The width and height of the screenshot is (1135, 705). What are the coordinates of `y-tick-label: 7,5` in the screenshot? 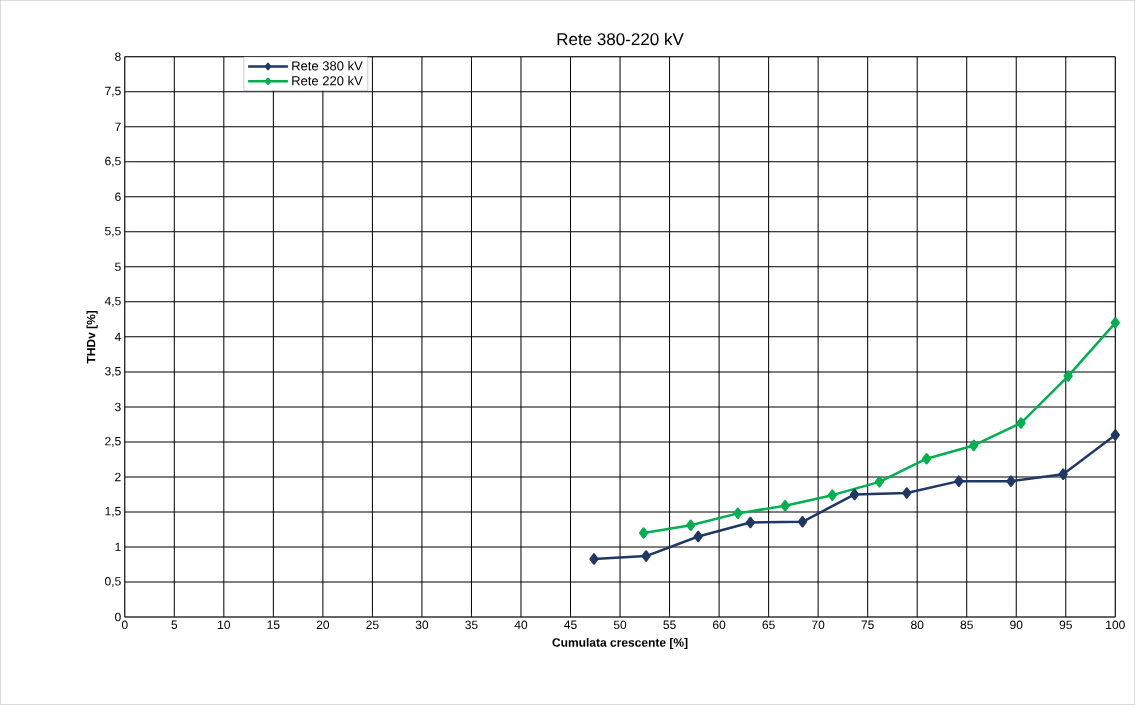 It's located at (113, 91).